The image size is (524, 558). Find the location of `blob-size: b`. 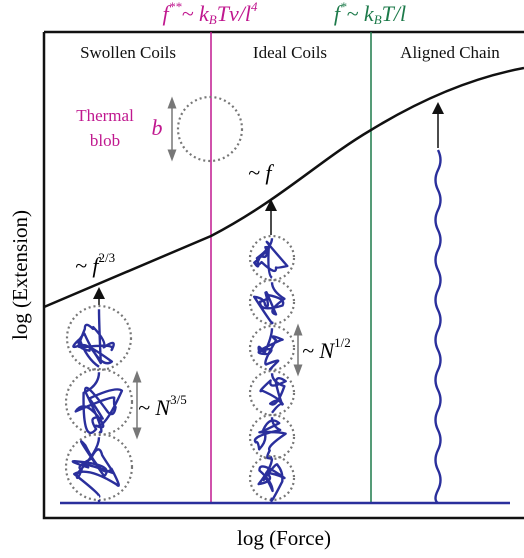

blob-size: b is located at coordinates (157, 127).